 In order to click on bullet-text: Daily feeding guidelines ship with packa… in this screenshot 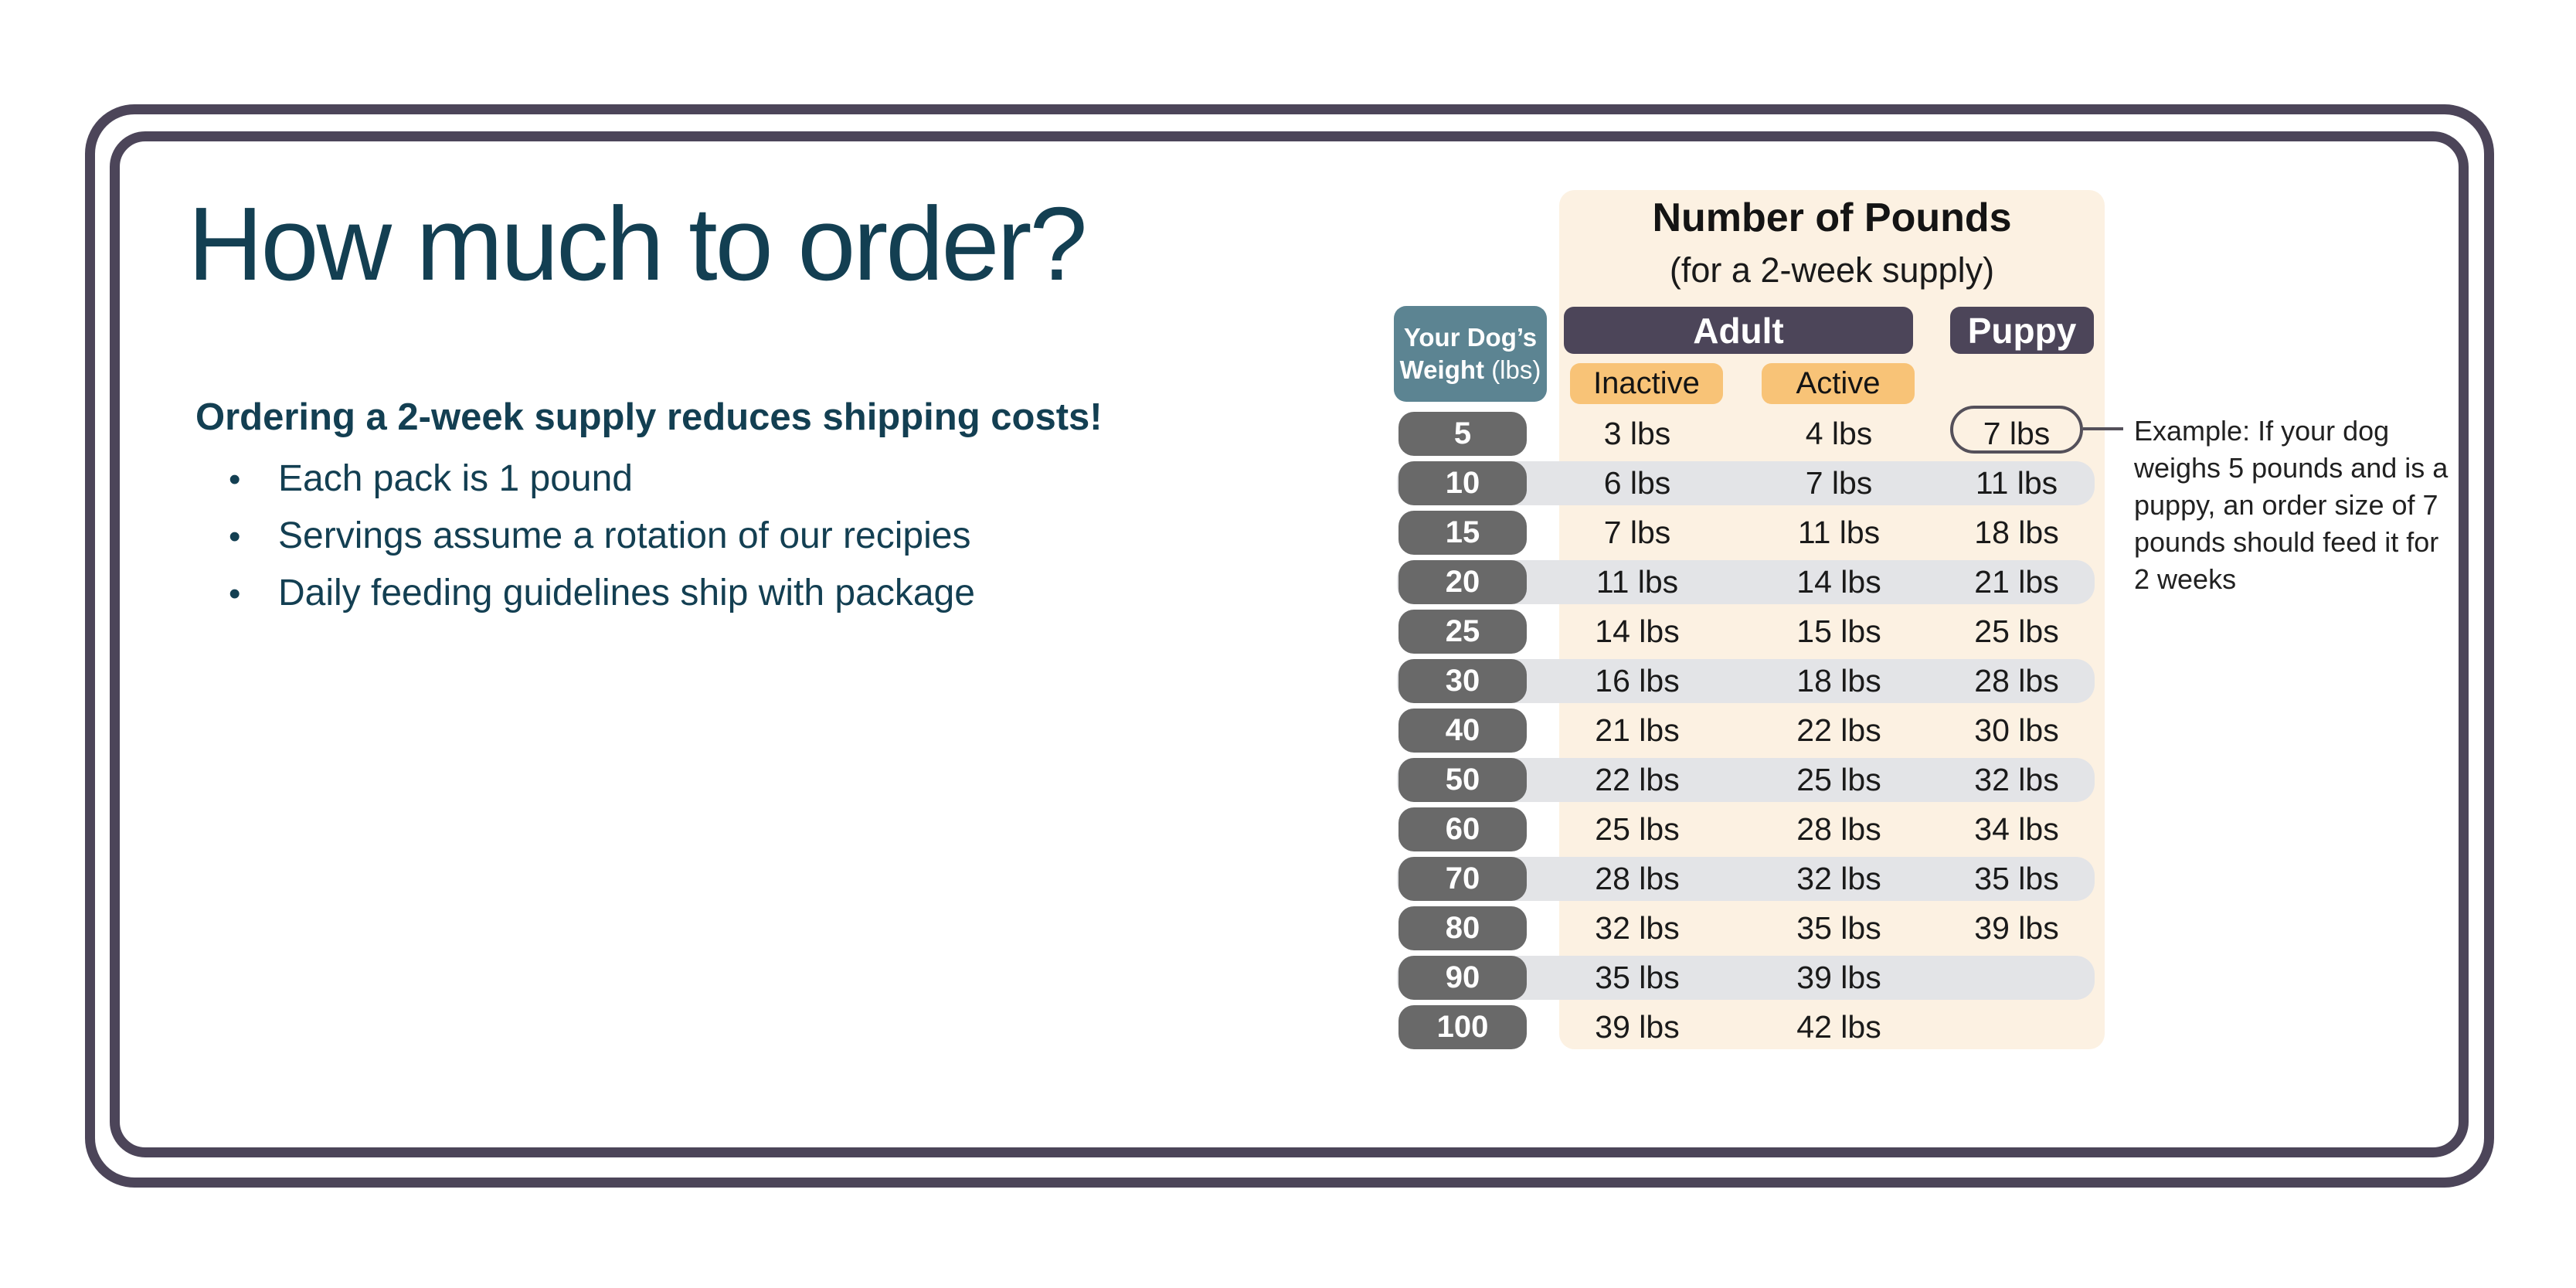, I will do `click(626, 593)`.